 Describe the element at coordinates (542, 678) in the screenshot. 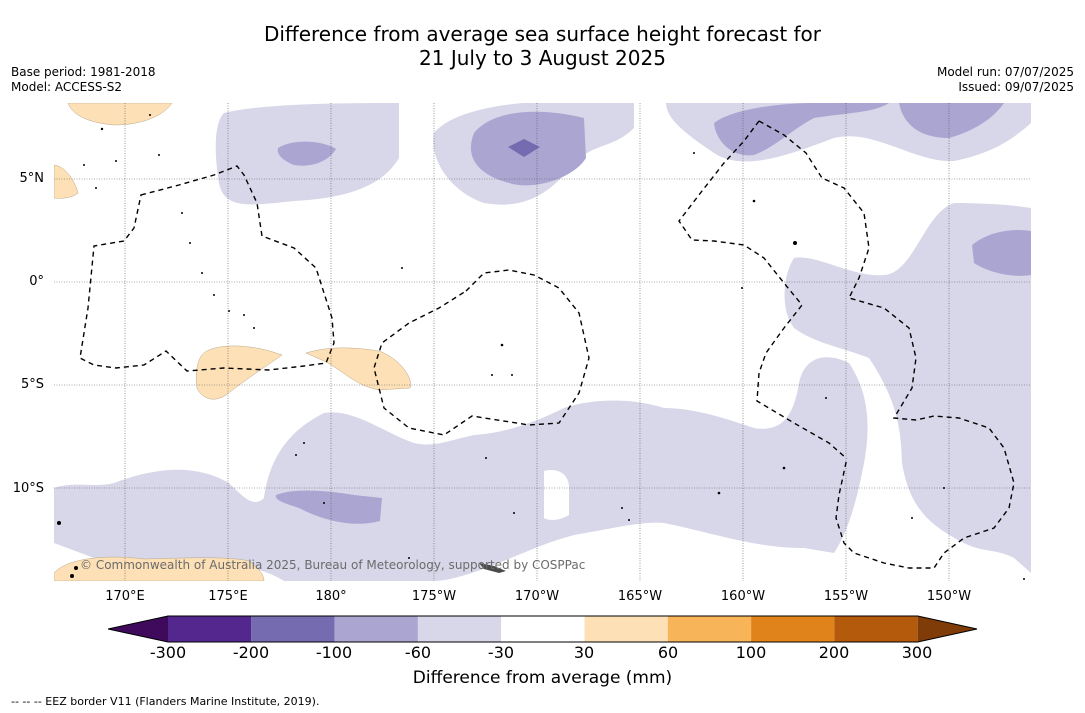

I see `colorbar-label: Difference from average (mm)` at that location.